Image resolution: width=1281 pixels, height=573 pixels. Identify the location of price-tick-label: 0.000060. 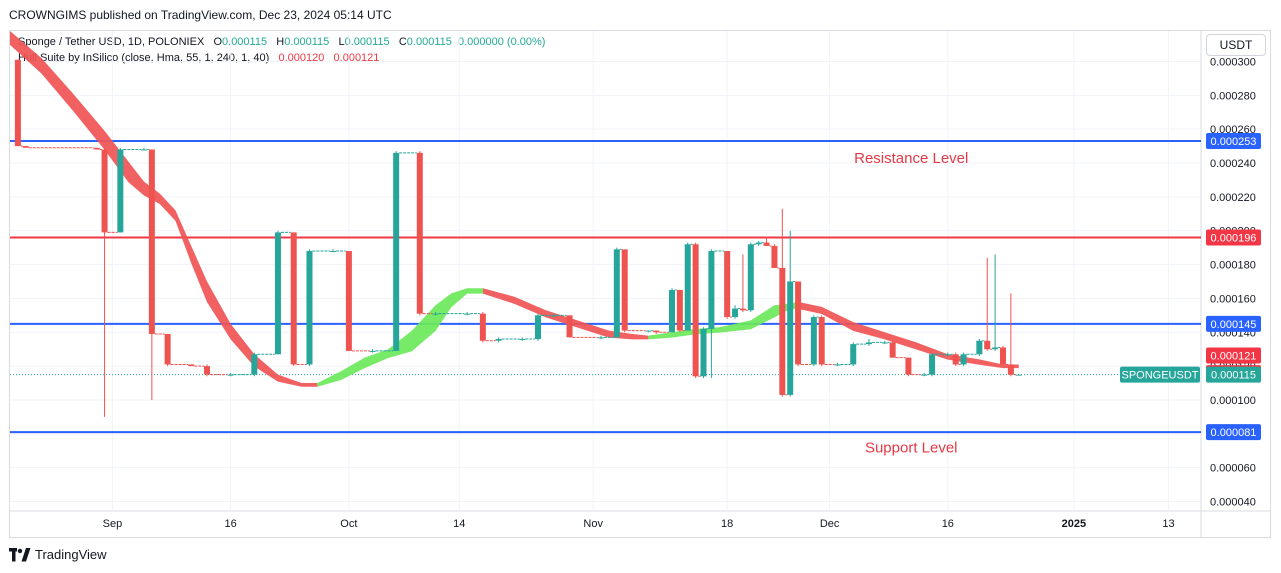
(1233, 469).